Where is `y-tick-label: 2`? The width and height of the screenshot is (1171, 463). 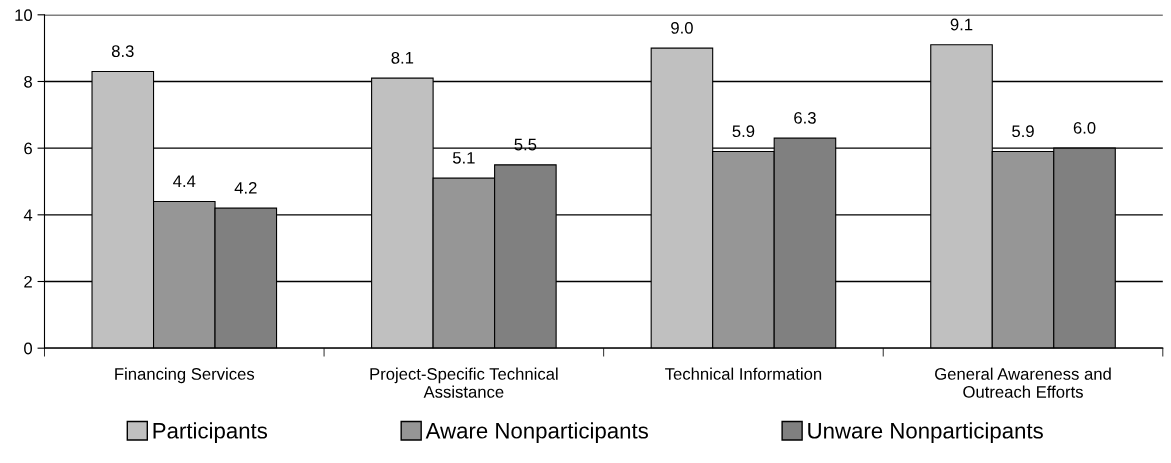
y-tick-label: 2 is located at coordinates (28, 281).